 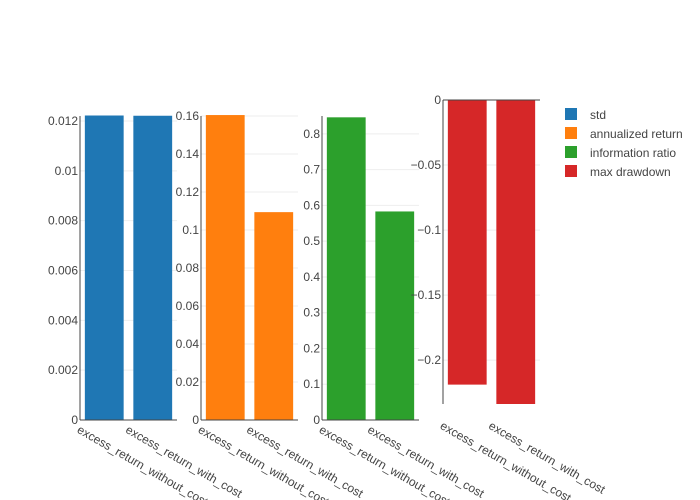 I want to click on y-tick-label: 0.2, so click(x=311, y=348).